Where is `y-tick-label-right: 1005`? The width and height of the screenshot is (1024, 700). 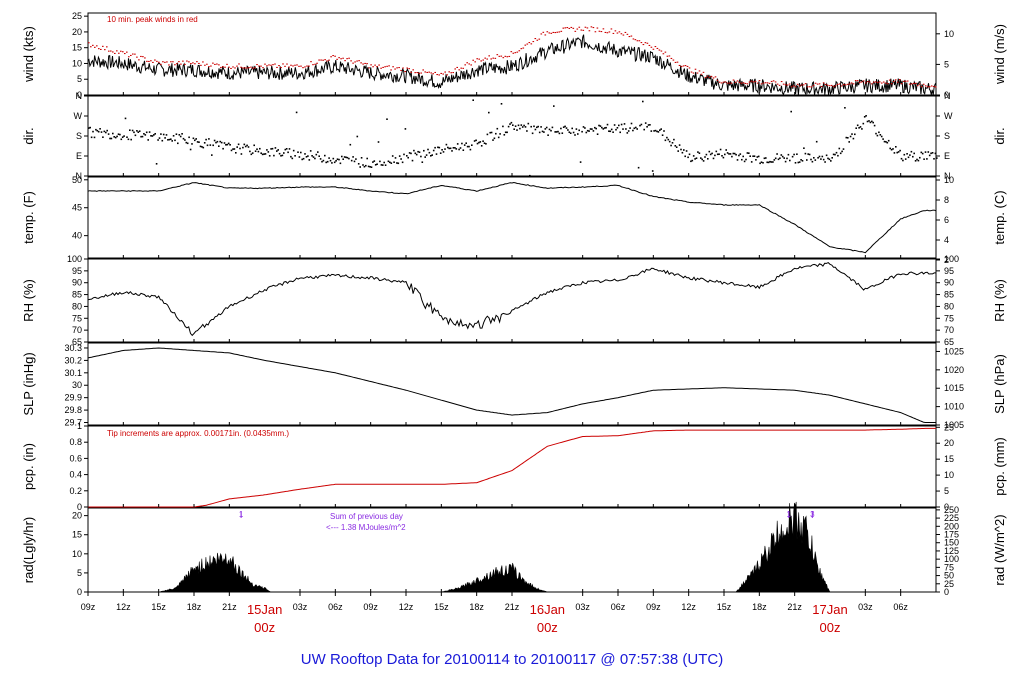 y-tick-label-right: 1005 is located at coordinates (954, 425).